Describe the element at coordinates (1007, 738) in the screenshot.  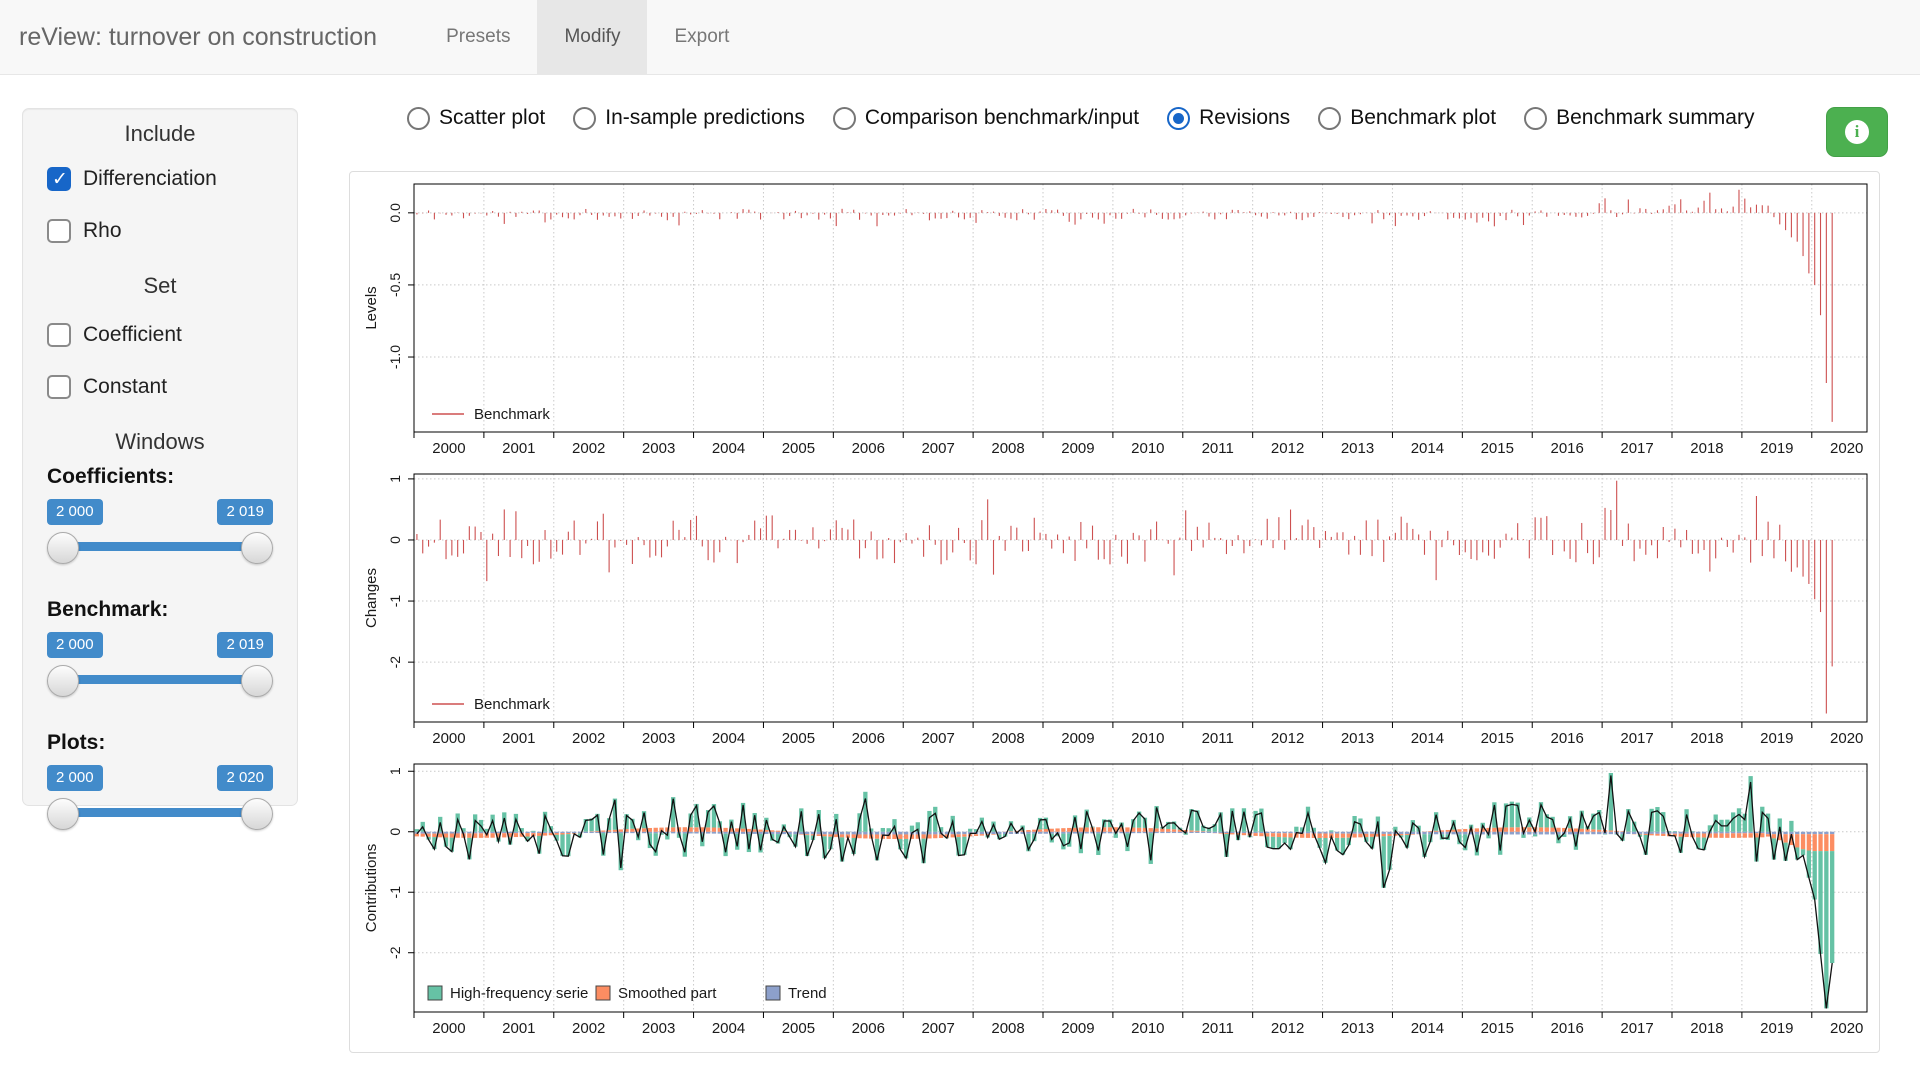
I see `svg-text: 2008` at that location.